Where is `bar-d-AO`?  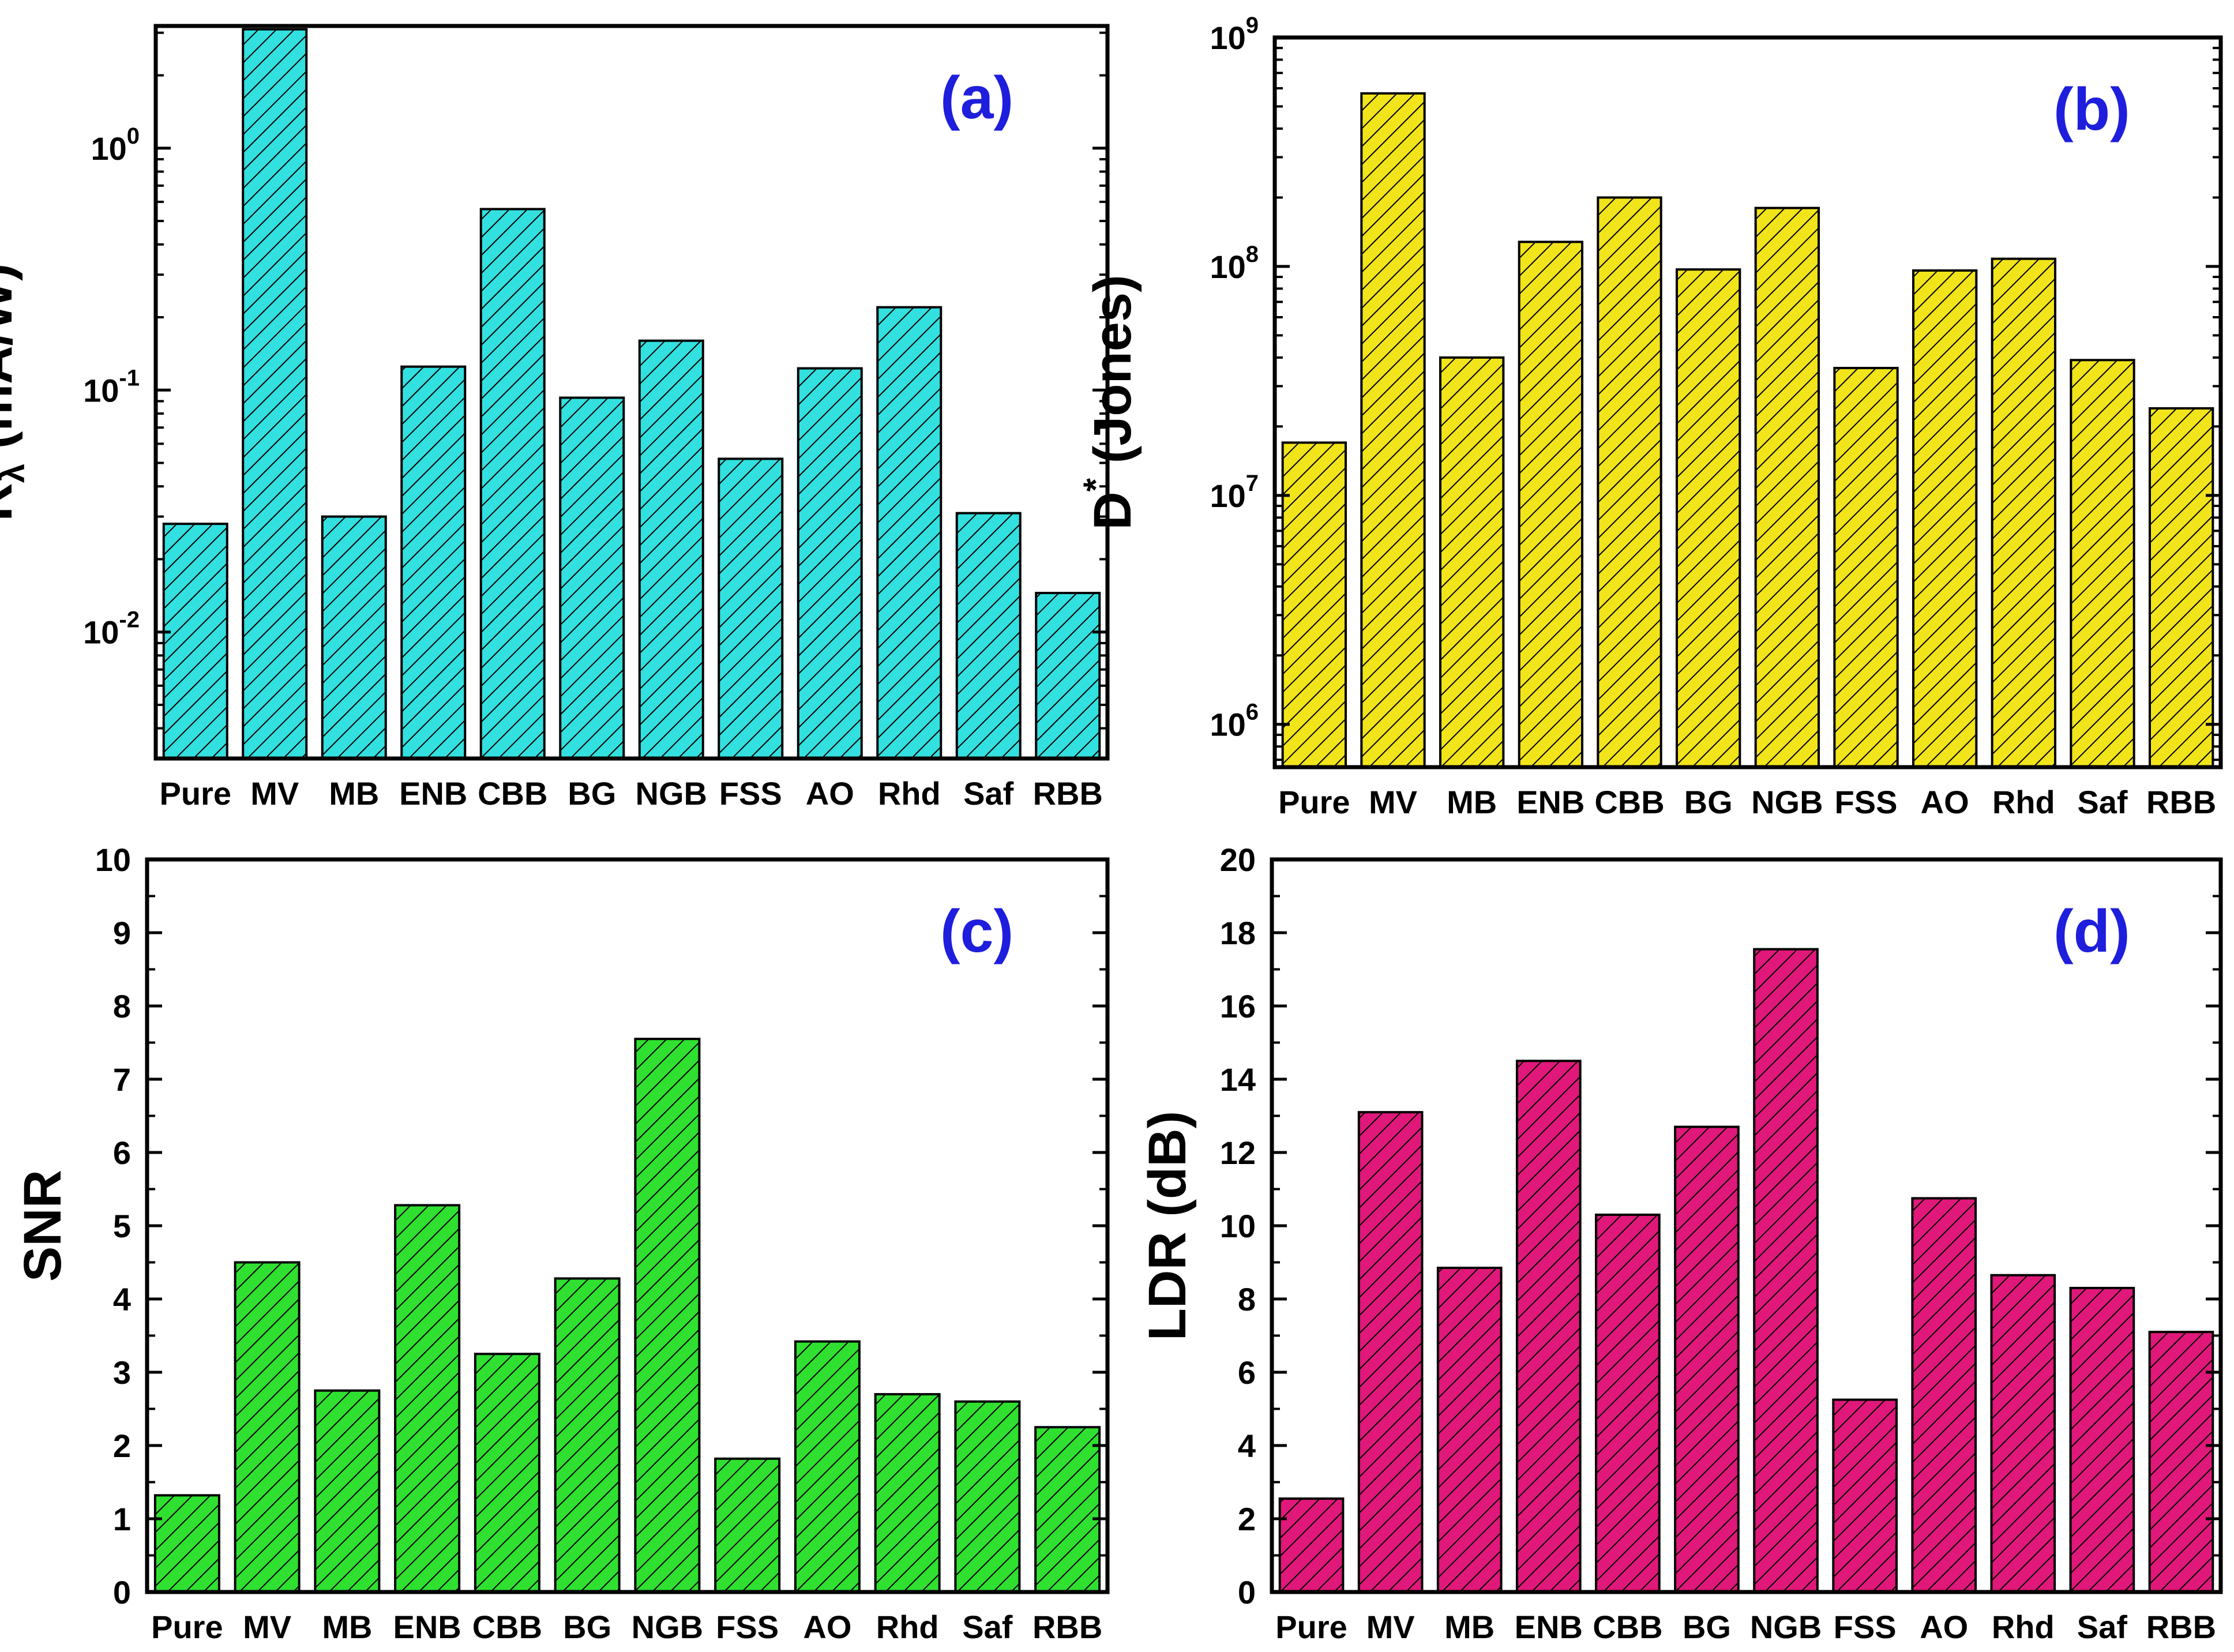
bar-d-AO is located at coordinates (1944, 1395).